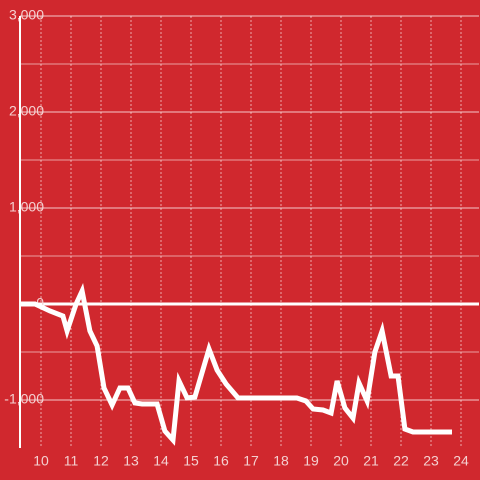 The width and height of the screenshot is (480, 480). I want to click on y-tick-label: 0, so click(40, 303).